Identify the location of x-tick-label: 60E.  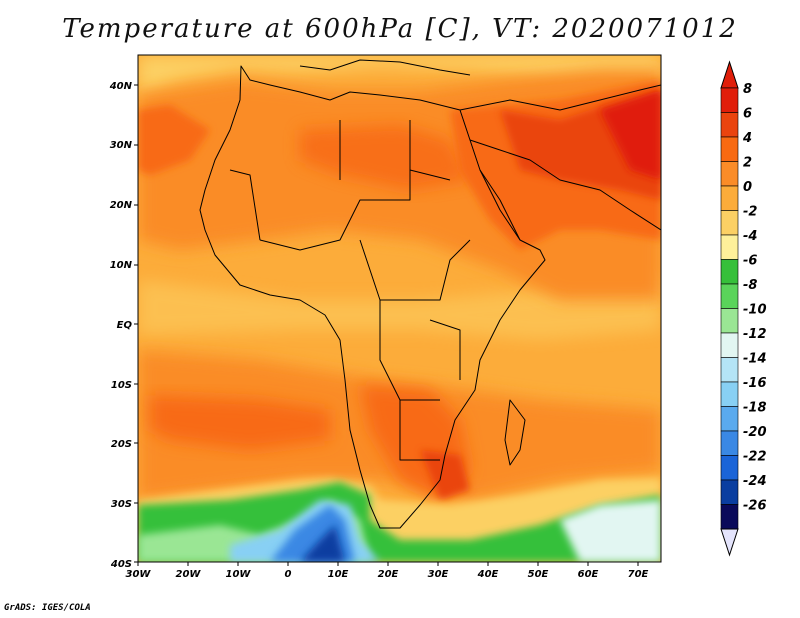
(588, 574).